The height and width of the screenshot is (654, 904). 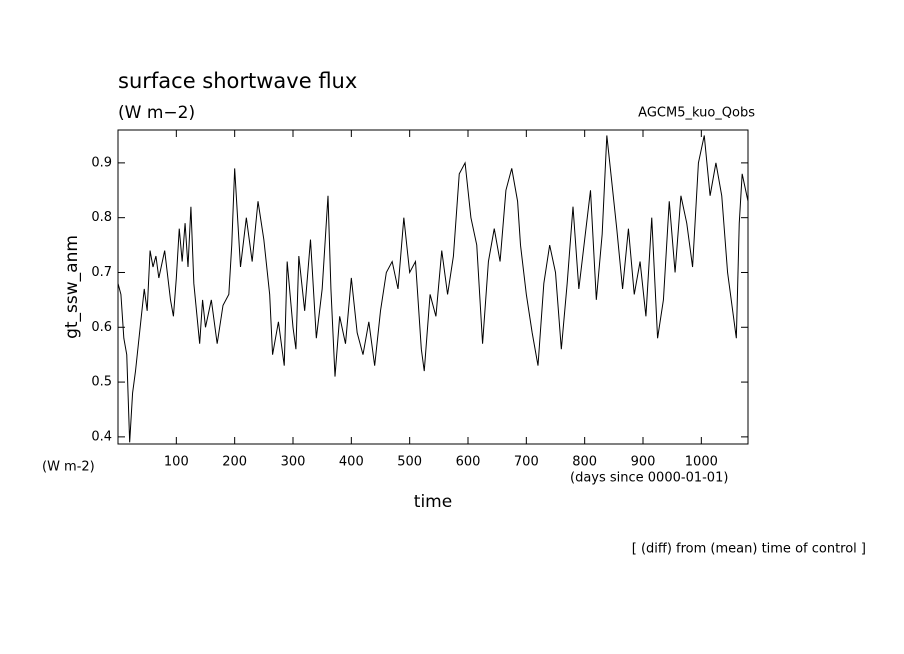 What do you see at coordinates (293, 462) in the screenshot?
I see `x-tick-label: 300` at bounding box center [293, 462].